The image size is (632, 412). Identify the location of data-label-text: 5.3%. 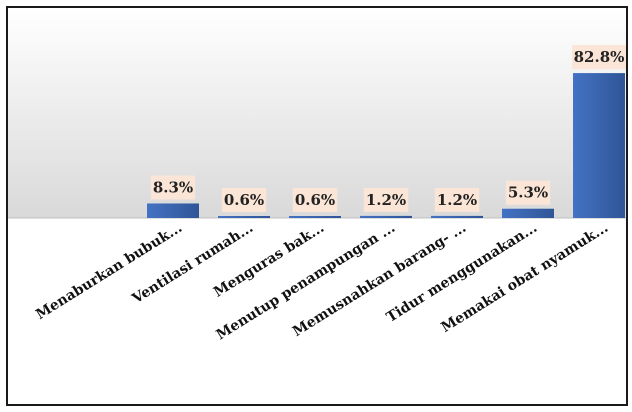
(528, 193).